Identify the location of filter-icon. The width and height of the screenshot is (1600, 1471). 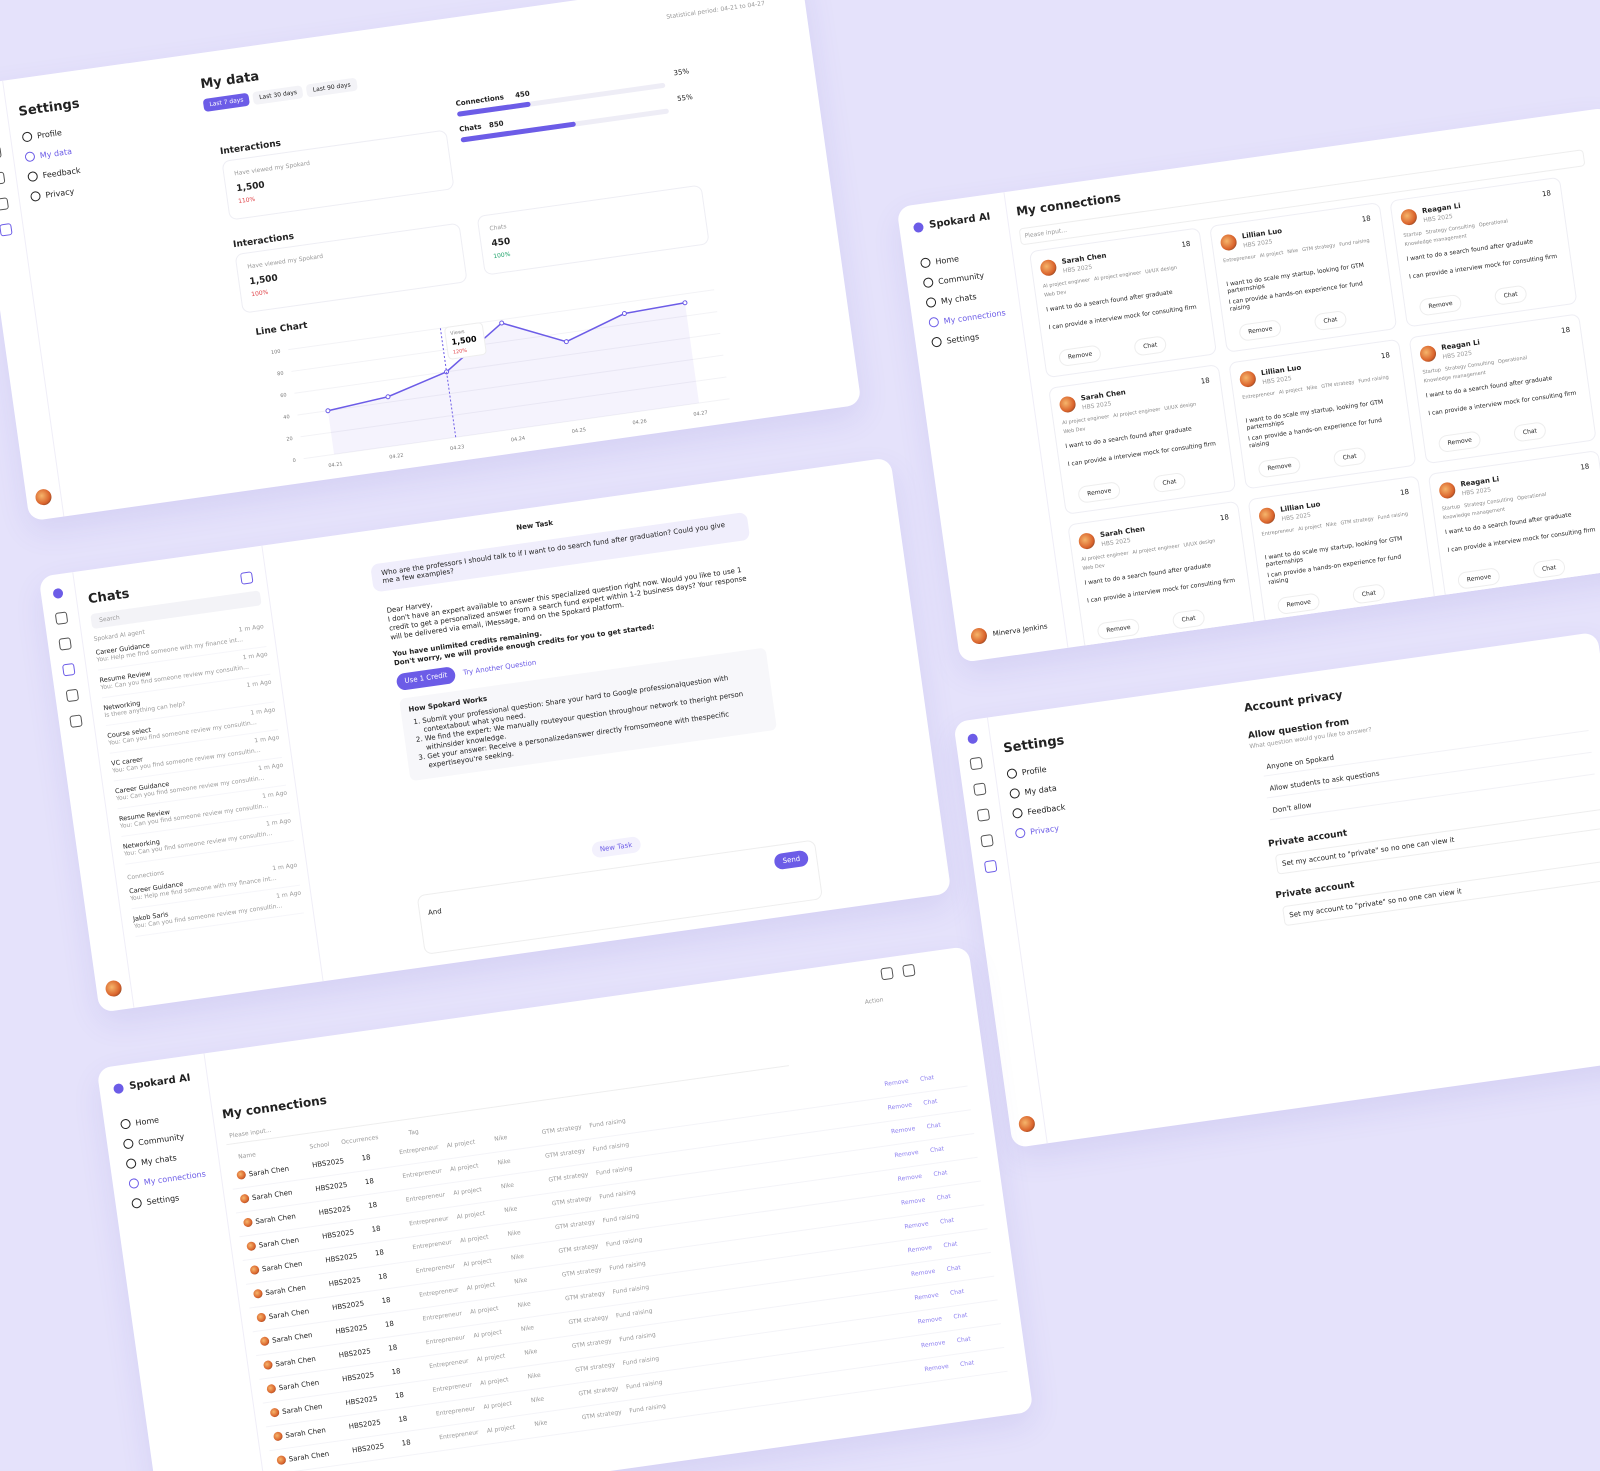
(887, 973).